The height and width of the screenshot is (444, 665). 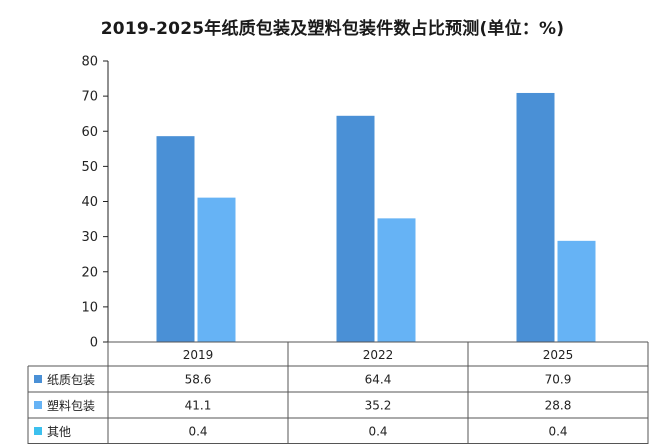 I want to click on legend-label: 其他, so click(x=59, y=432).